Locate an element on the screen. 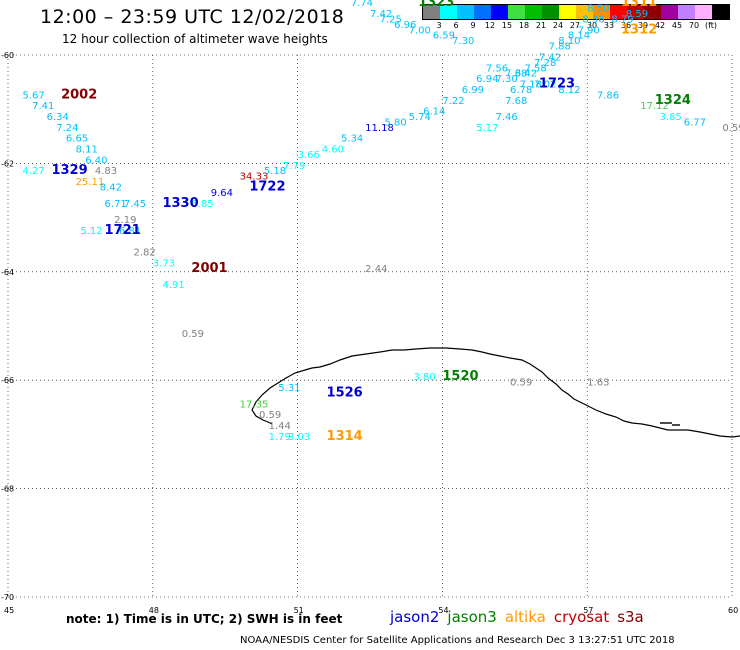  wave-height-value: 7.28 is located at coordinates (545, 63).